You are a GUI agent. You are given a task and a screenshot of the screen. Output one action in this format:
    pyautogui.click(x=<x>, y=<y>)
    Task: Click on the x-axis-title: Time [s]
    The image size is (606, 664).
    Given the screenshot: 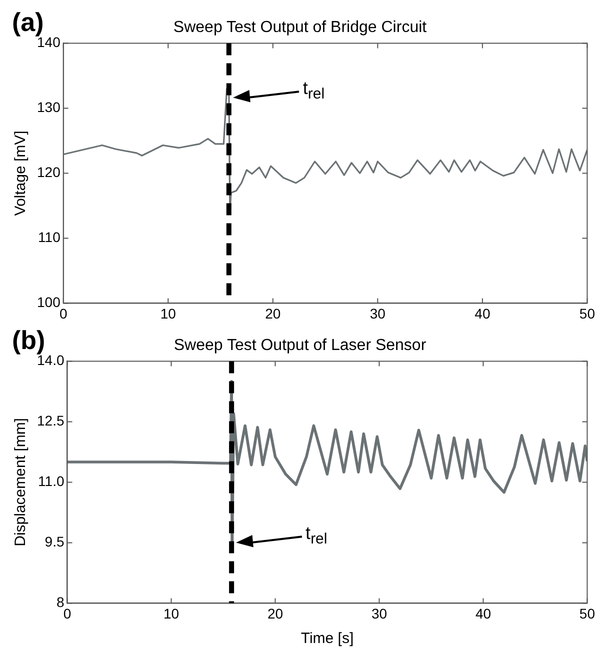 What is the action you would take?
    pyautogui.click(x=327, y=639)
    